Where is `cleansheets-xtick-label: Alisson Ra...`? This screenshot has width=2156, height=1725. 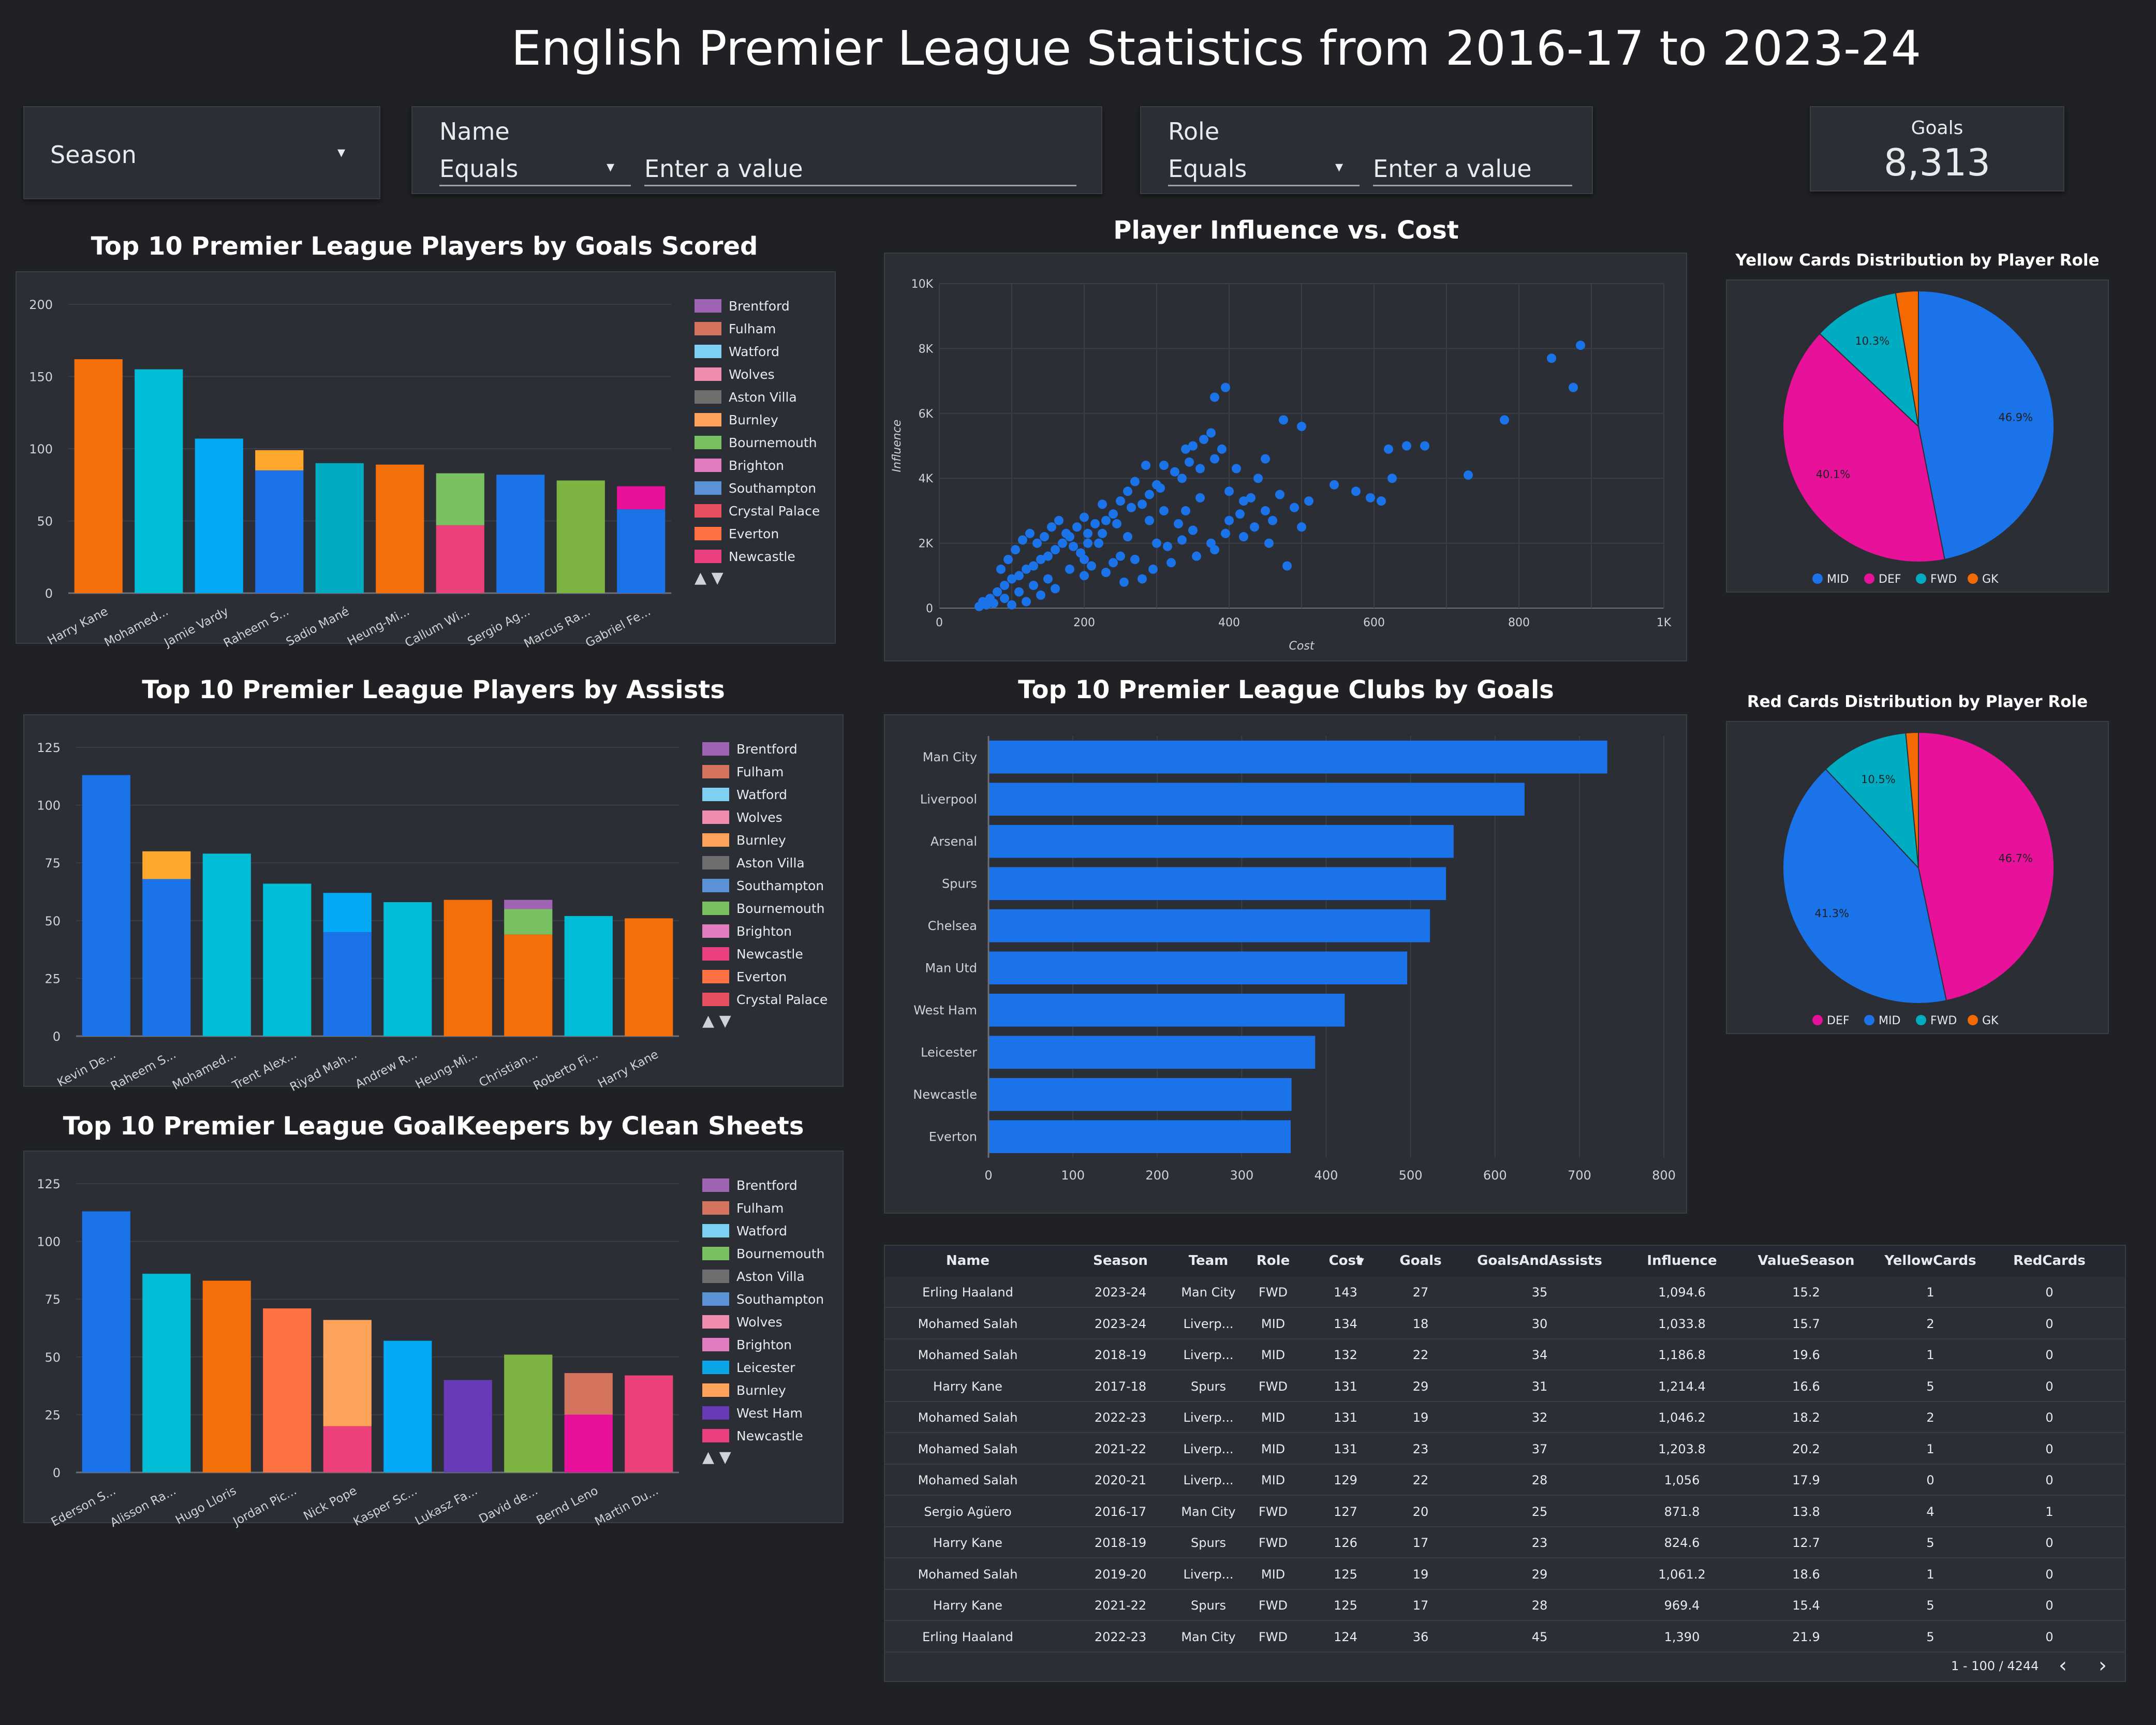 cleansheets-xtick-label: Alisson Ra... is located at coordinates (143, 1507).